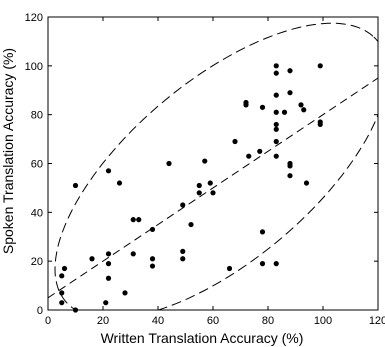 The width and height of the screenshot is (385, 347). What do you see at coordinates (103, 321) in the screenshot?
I see `x-tick-label: 20` at bounding box center [103, 321].